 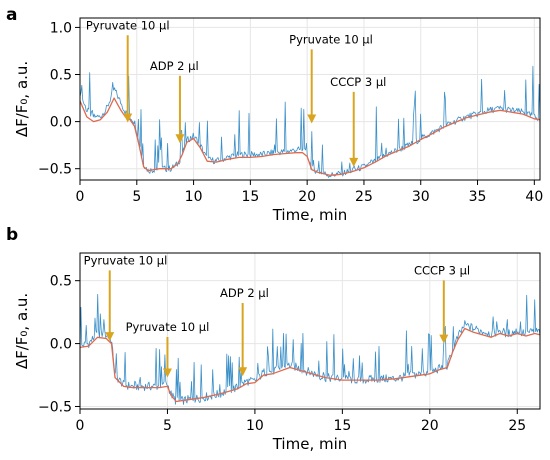 What do you see at coordinates (61, 28) in the screenshot?
I see `y-tick-label: 1.0` at bounding box center [61, 28].